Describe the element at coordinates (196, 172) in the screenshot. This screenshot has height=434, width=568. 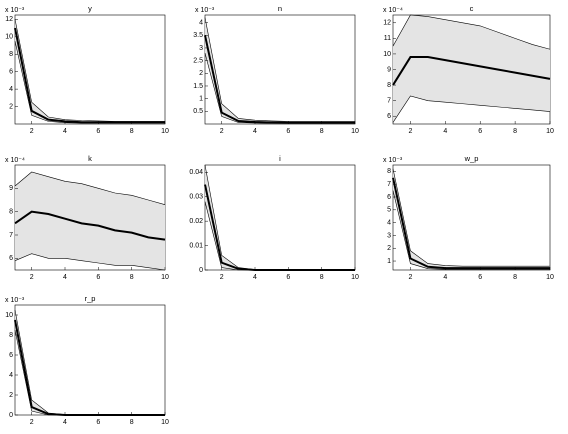
I see `y-tick-label: 0.04` at that location.